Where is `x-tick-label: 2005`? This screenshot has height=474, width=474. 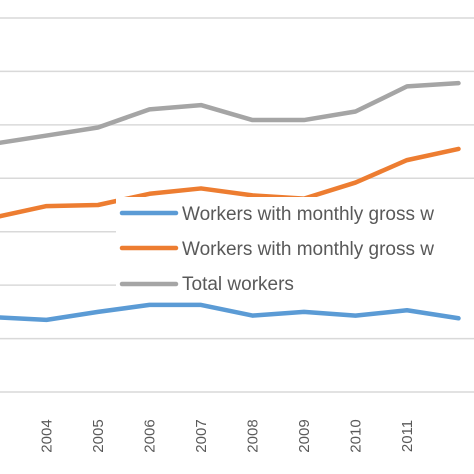 x-tick-label: 2005 is located at coordinates (98, 435).